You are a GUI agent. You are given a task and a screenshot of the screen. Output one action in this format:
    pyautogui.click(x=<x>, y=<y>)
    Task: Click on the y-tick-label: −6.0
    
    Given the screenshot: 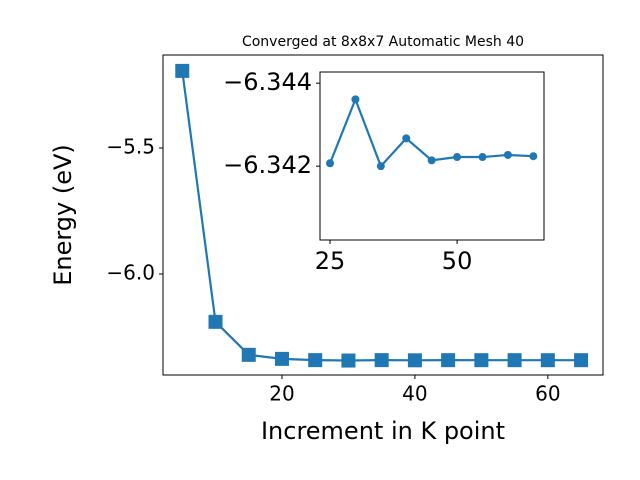 What is the action you would take?
    pyautogui.click(x=130, y=272)
    